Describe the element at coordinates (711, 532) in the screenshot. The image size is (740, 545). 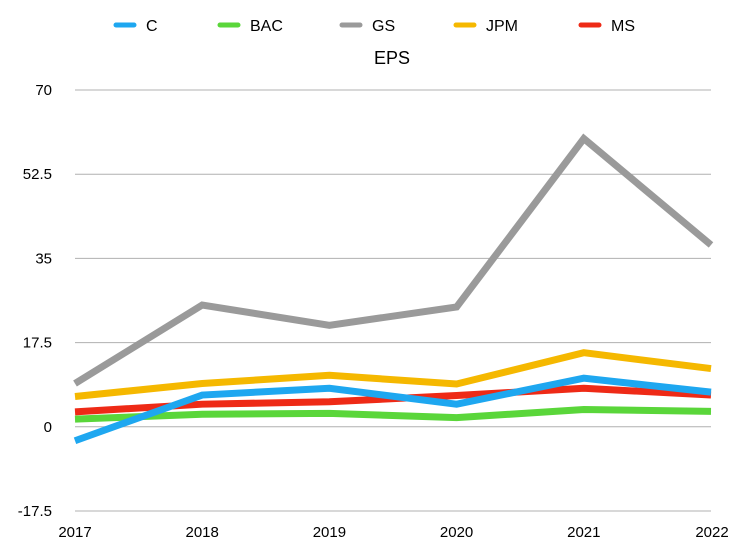
I see `x-tick-label: 2022` at that location.